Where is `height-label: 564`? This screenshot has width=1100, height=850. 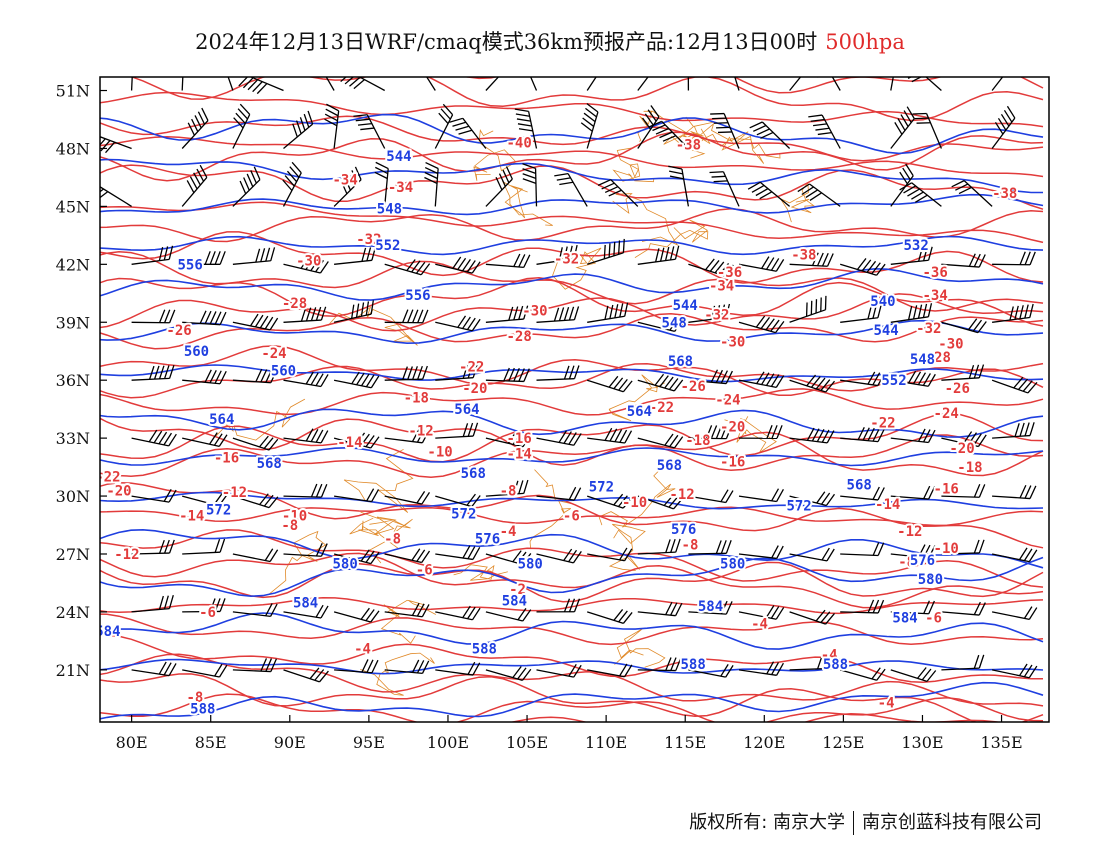
height-label: 564 is located at coordinates (466, 410).